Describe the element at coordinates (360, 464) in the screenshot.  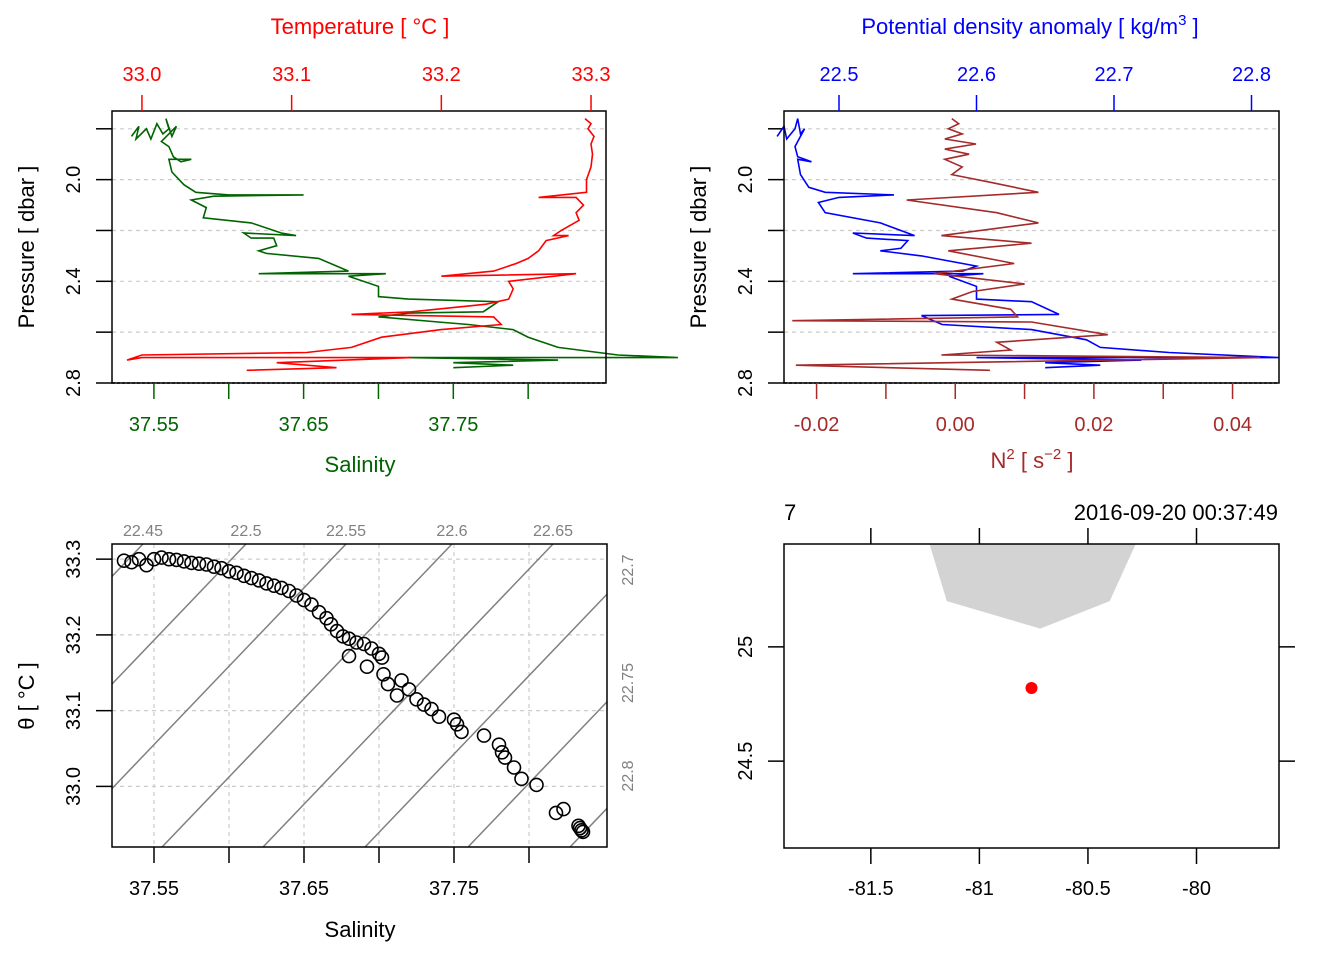
I see `bottom-axis-title: Salinity` at that location.